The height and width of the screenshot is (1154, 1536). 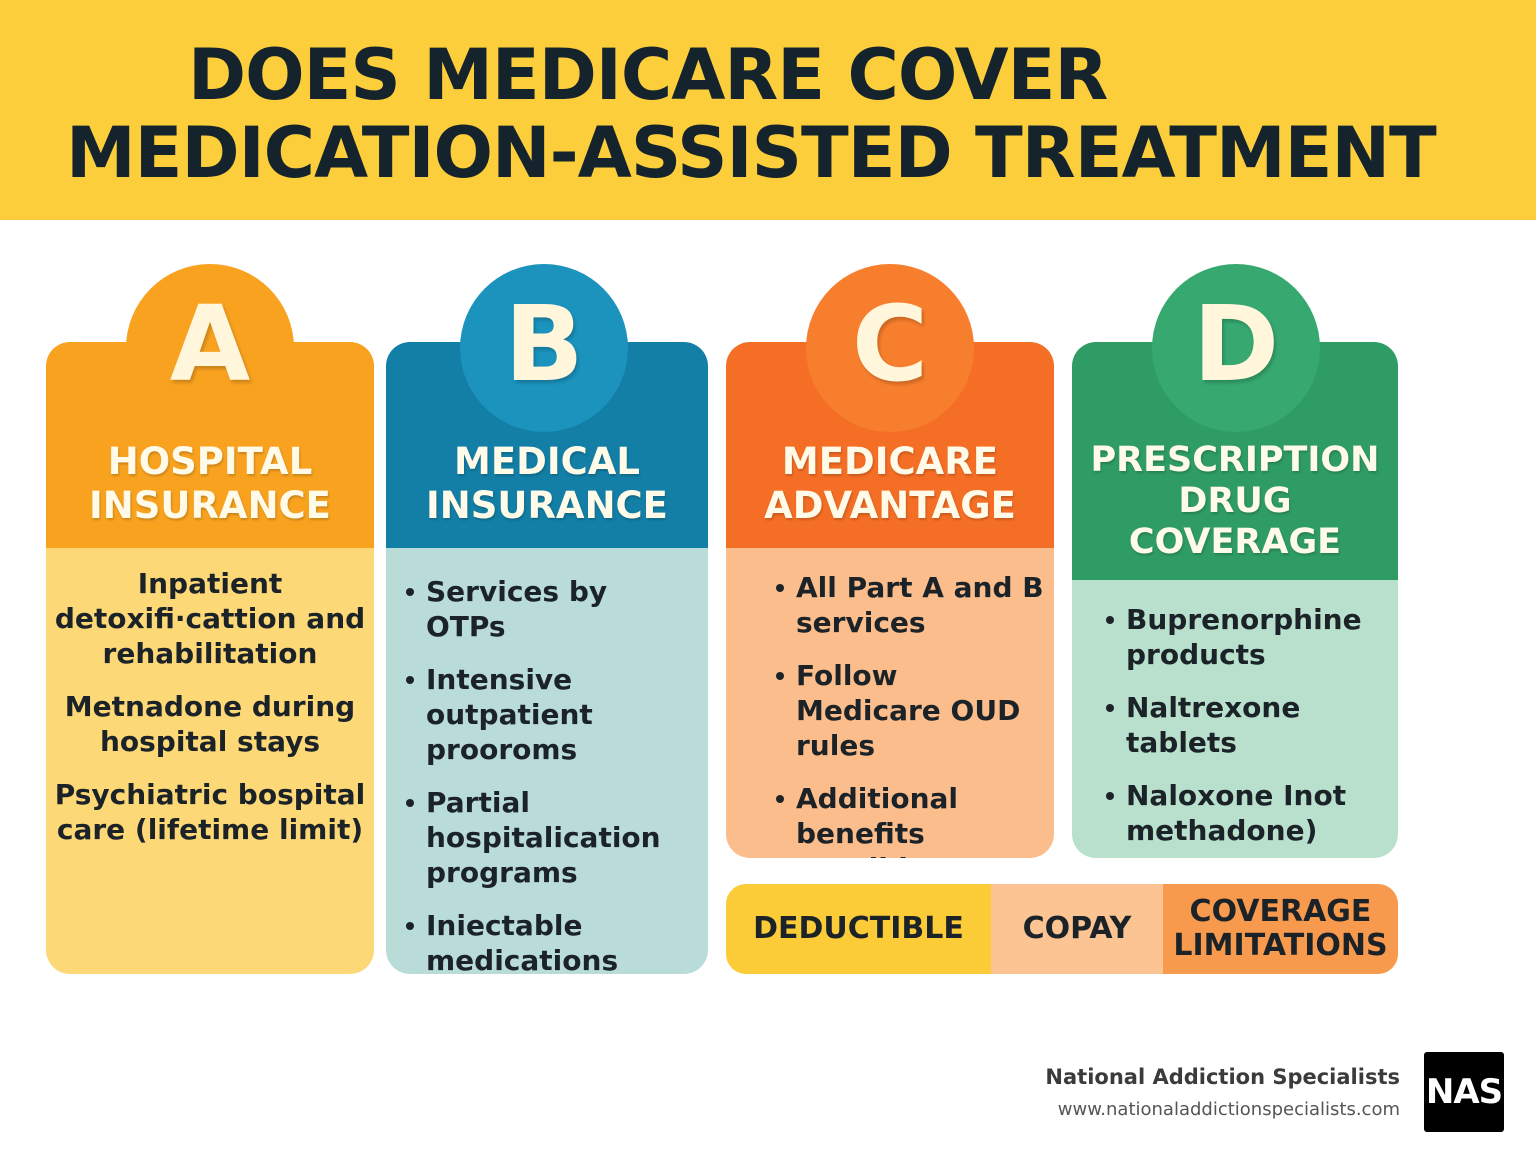 What do you see at coordinates (1246, 637) in the screenshot?
I see `part-d-item: Buprenorphine products` at bounding box center [1246, 637].